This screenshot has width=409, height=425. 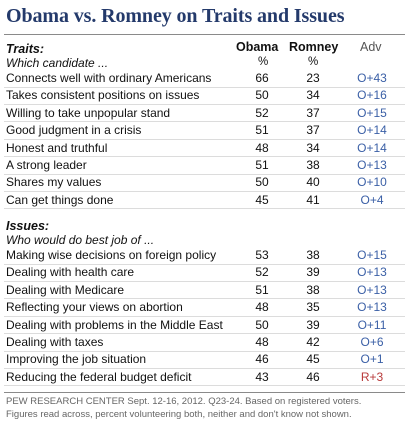 What do you see at coordinates (372, 359) in the screenshot?
I see `advantage-value: O+1` at bounding box center [372, 359].